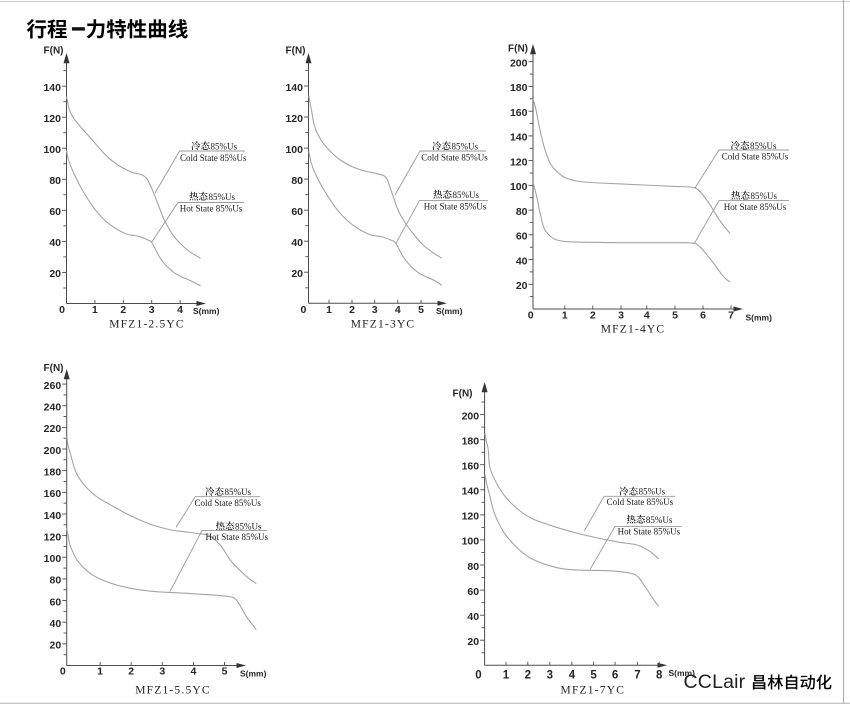  I want to click on svg-text: MFZ1-3YC, so click(383, 325).